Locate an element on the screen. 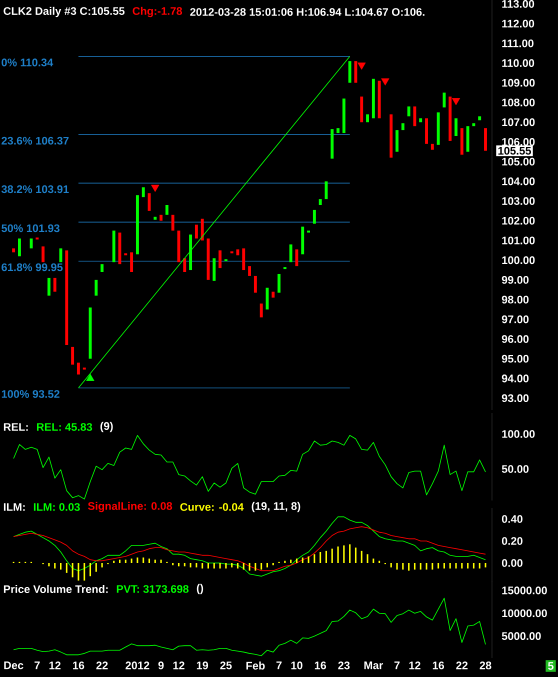 The width and height of the screenshot is (558, 677). ref-line-label: 38.2% 103.91 is located at coordinates (35, 189).